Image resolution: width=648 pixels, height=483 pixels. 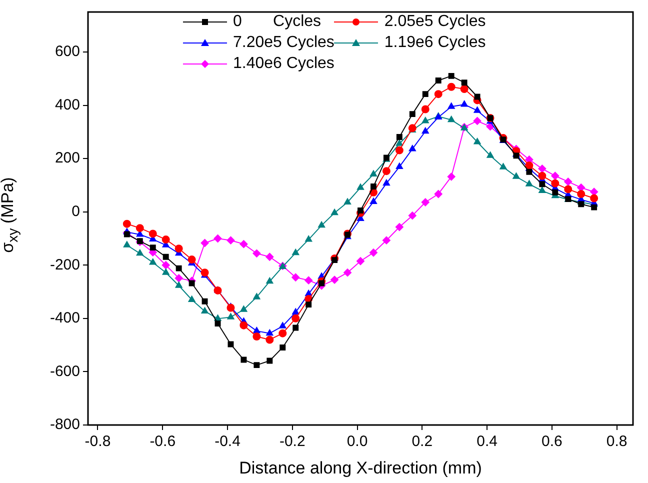 I want to click on x-tick-label: 0.6, so click(x=551, y=441).